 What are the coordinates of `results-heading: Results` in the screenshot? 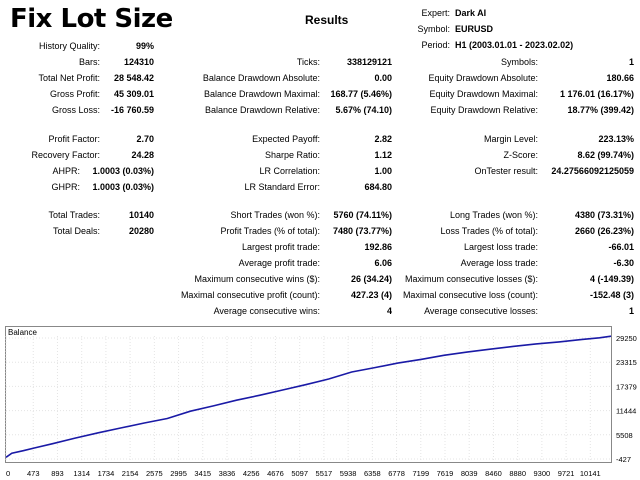 It's located at (327, 20).